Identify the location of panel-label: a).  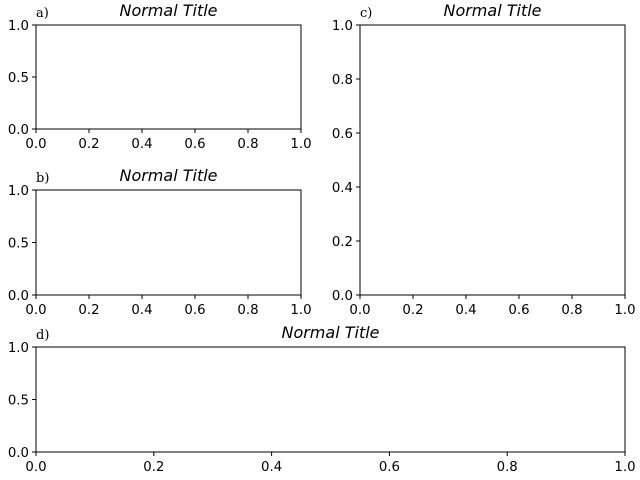
(42, 13).